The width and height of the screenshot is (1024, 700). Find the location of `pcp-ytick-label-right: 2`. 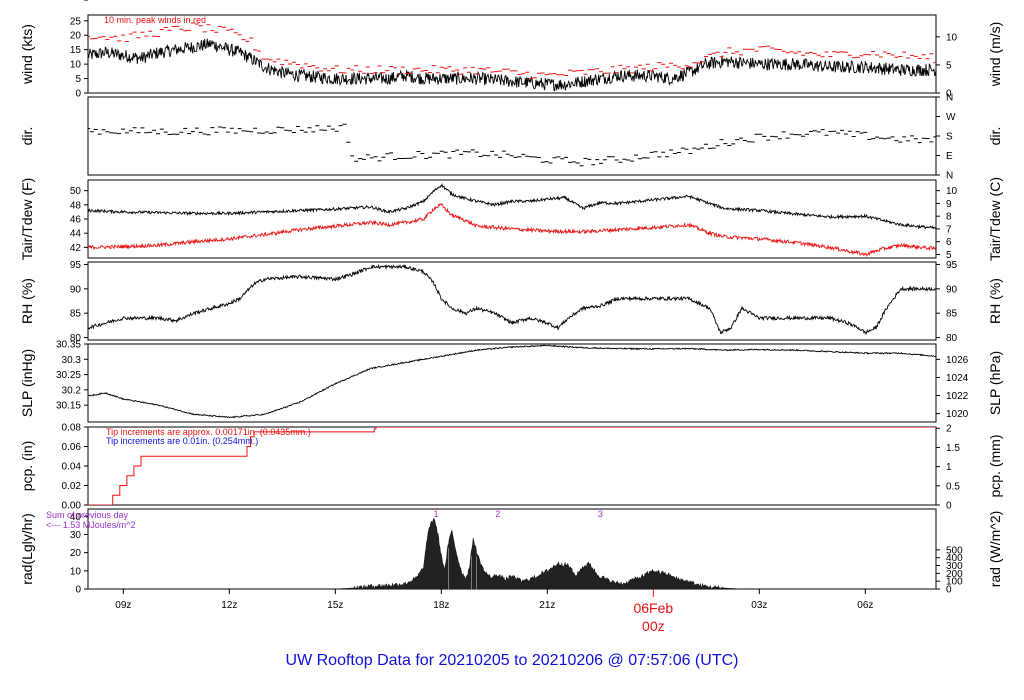

pcp-ytick-label-right: 2 is located at coordinates (949, 429).